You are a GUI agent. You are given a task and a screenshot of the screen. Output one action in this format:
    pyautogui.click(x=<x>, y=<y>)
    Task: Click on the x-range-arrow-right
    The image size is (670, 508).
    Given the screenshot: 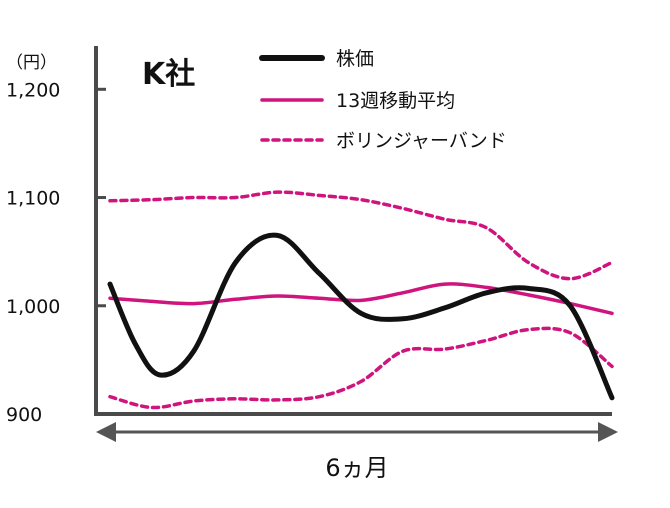 What is the action you would take?
    pyautogui.click(x=608, y=432)
    